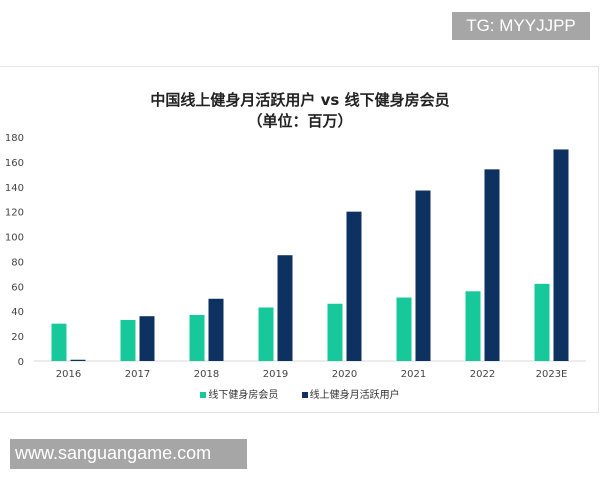 The width and height of the screenshot is (600, 480). What do you see at coordinates (404, 329) in the screenshot?
I see `bar-offline-2021` at bounding box center [404, 329].